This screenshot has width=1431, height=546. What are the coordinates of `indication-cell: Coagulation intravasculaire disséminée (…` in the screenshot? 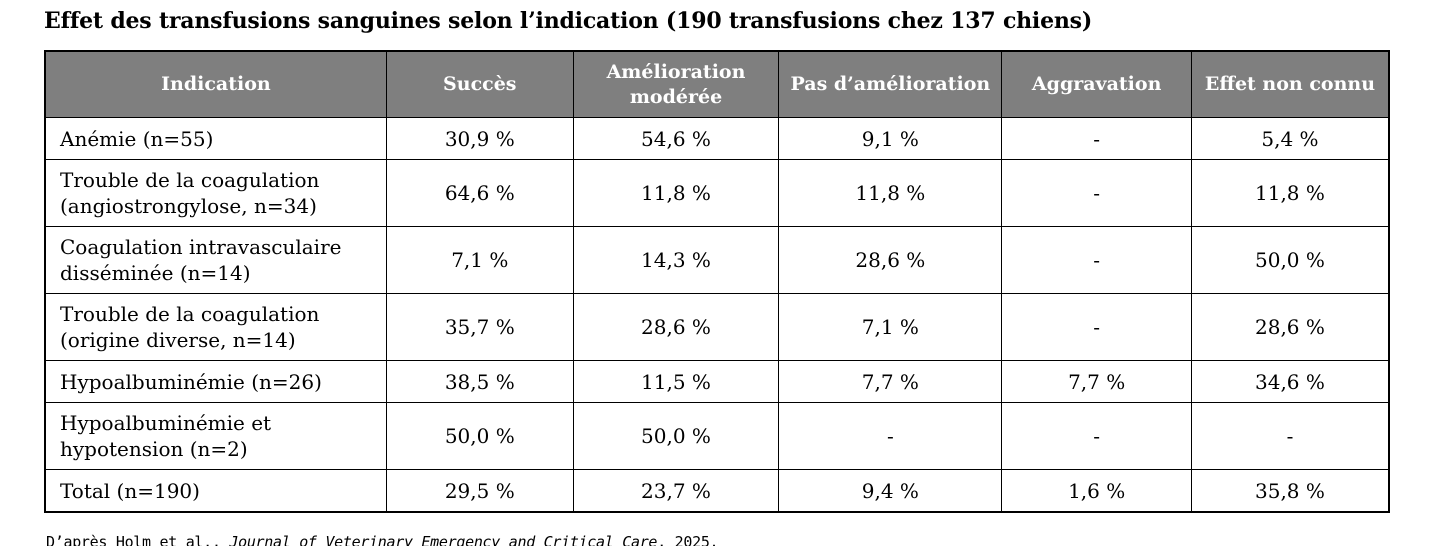 It's located at (215, 260).